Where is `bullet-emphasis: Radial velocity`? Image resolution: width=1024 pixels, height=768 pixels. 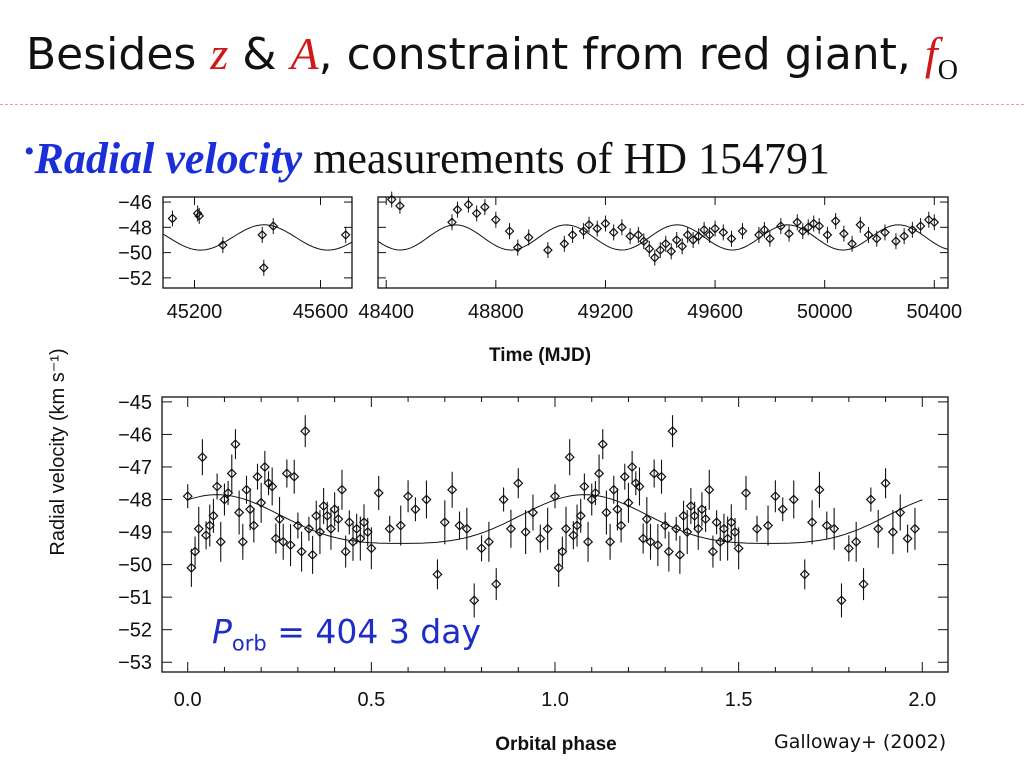 bullet-emphasis: Radial velocity is located at coordinates (168, 158).